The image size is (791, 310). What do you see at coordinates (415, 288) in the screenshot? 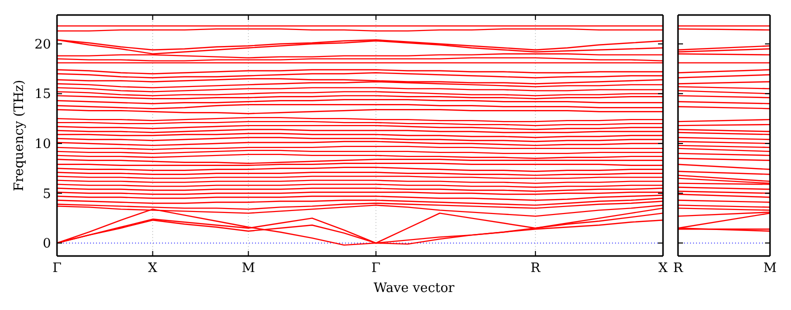
I see `x-axis-title: Wave vector` at bounding box center [415, 288].